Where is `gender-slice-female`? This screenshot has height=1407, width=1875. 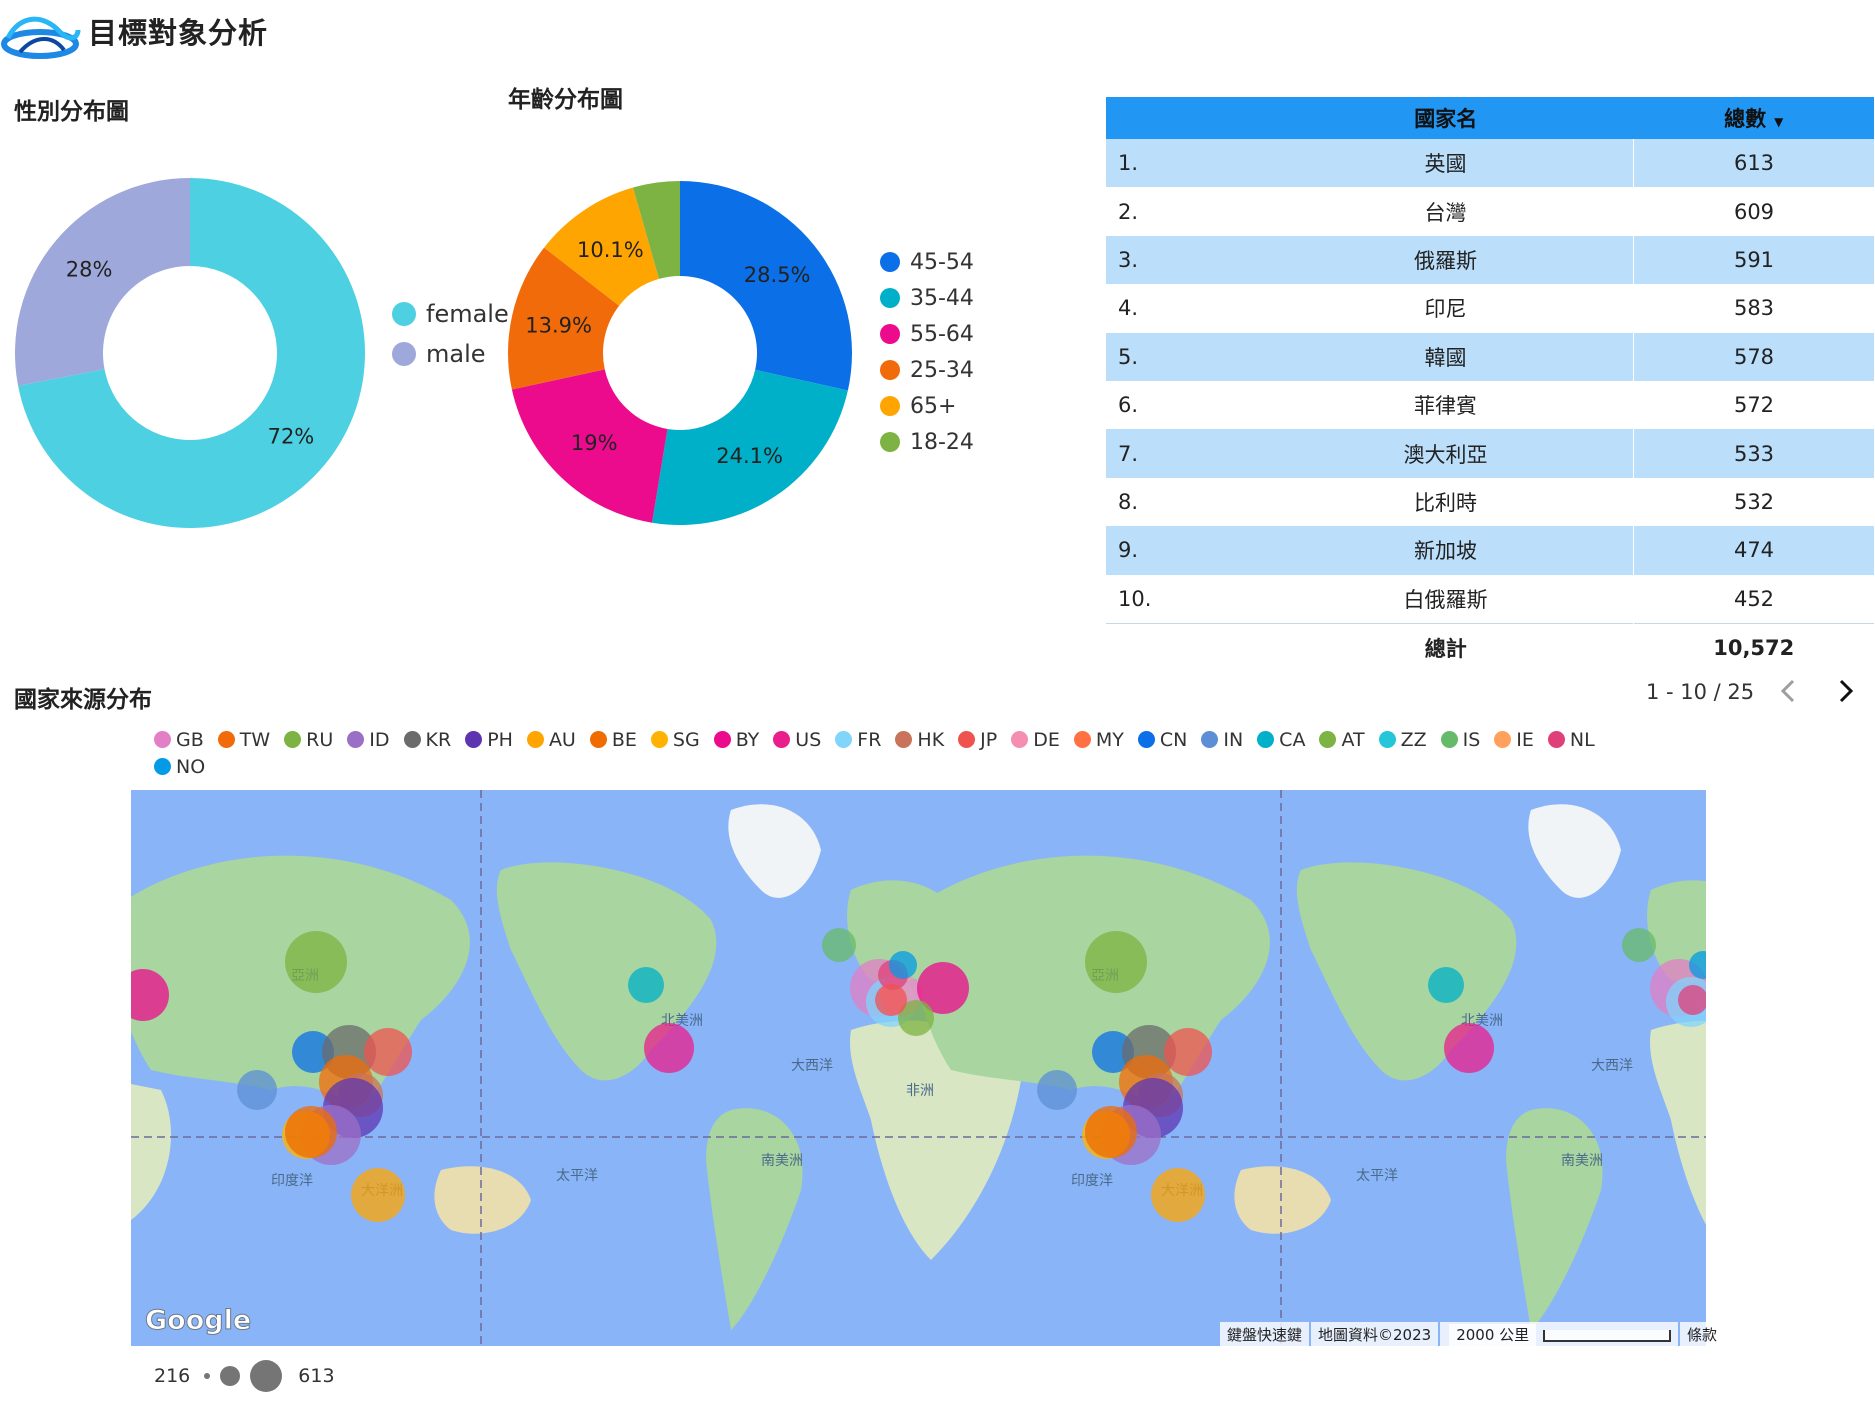 gender-slice-female is located at coordinates (191, 353).